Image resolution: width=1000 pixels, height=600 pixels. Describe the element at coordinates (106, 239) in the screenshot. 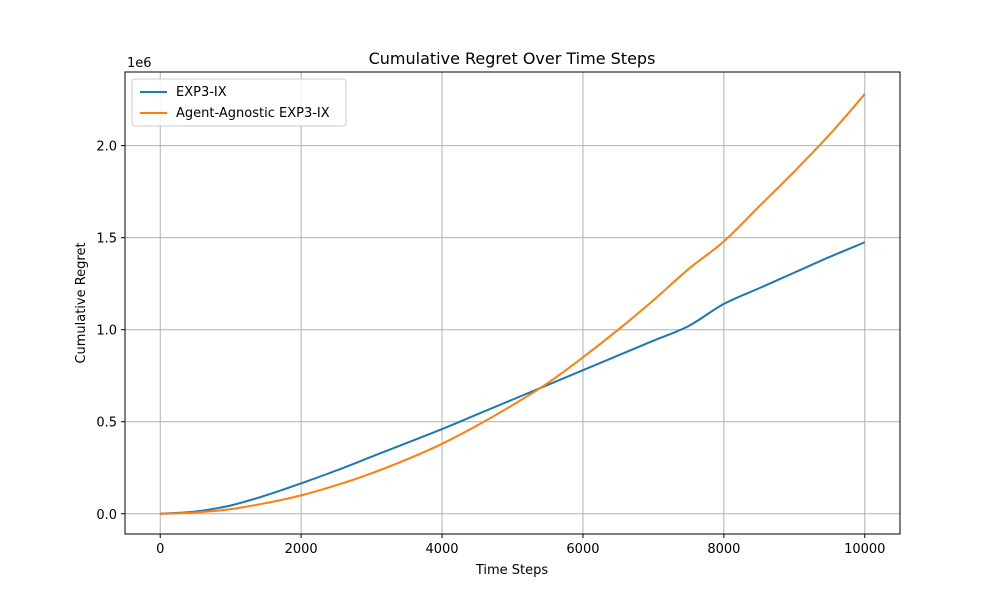

I see `y-tick-label: 1.5` at that location.